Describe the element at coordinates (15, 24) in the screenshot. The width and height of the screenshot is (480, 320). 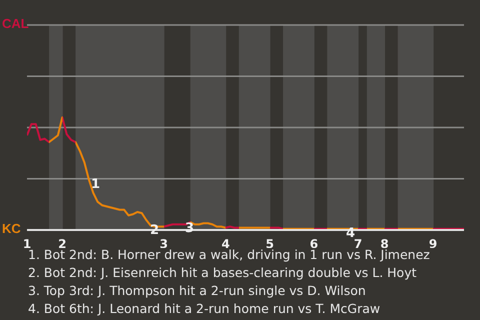
I see `text: CAL` at that location.